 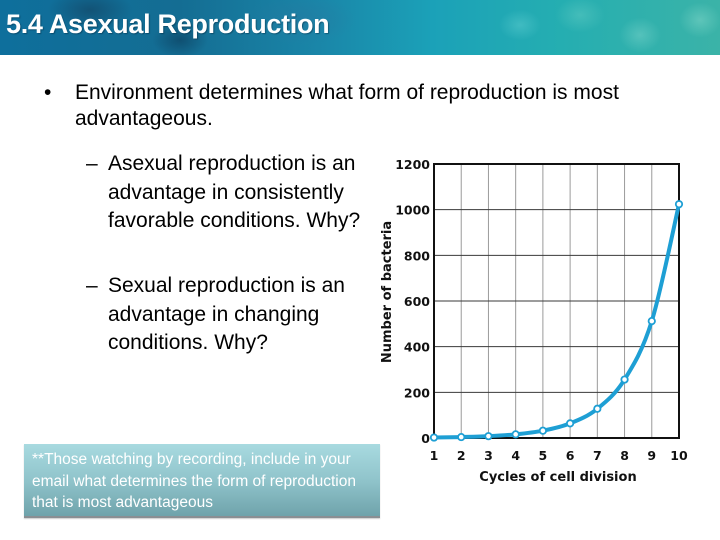 What do you see at coordinates (417, 347) in the screenshot?
I see `y-tick-label: 400` at bounding box center [417, 347].